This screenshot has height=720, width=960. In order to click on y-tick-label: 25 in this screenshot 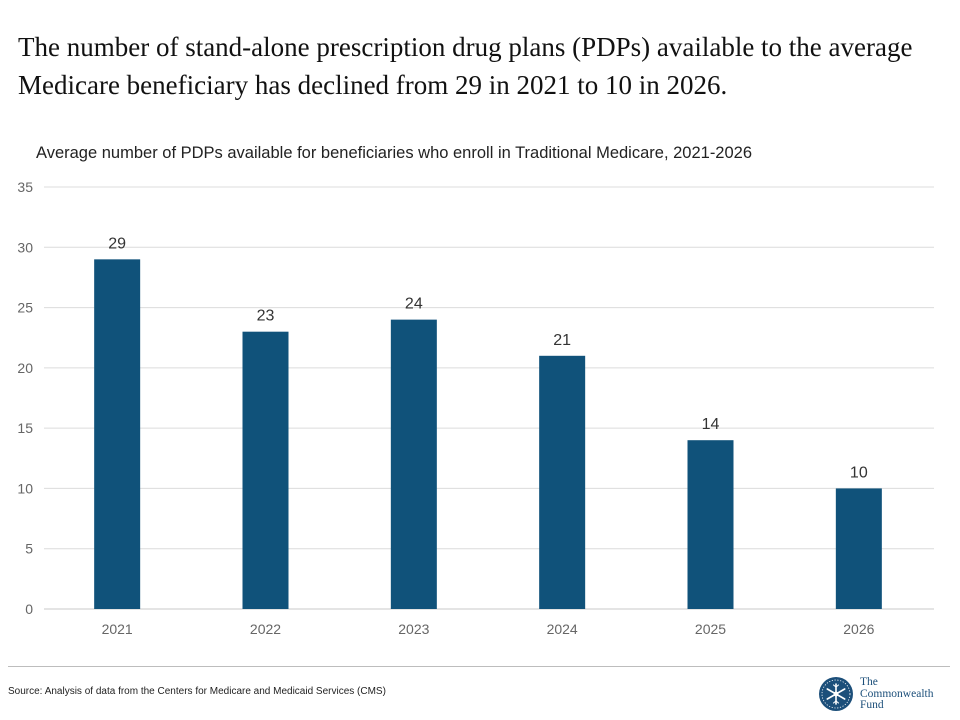, I will do `click(25, 308)`.